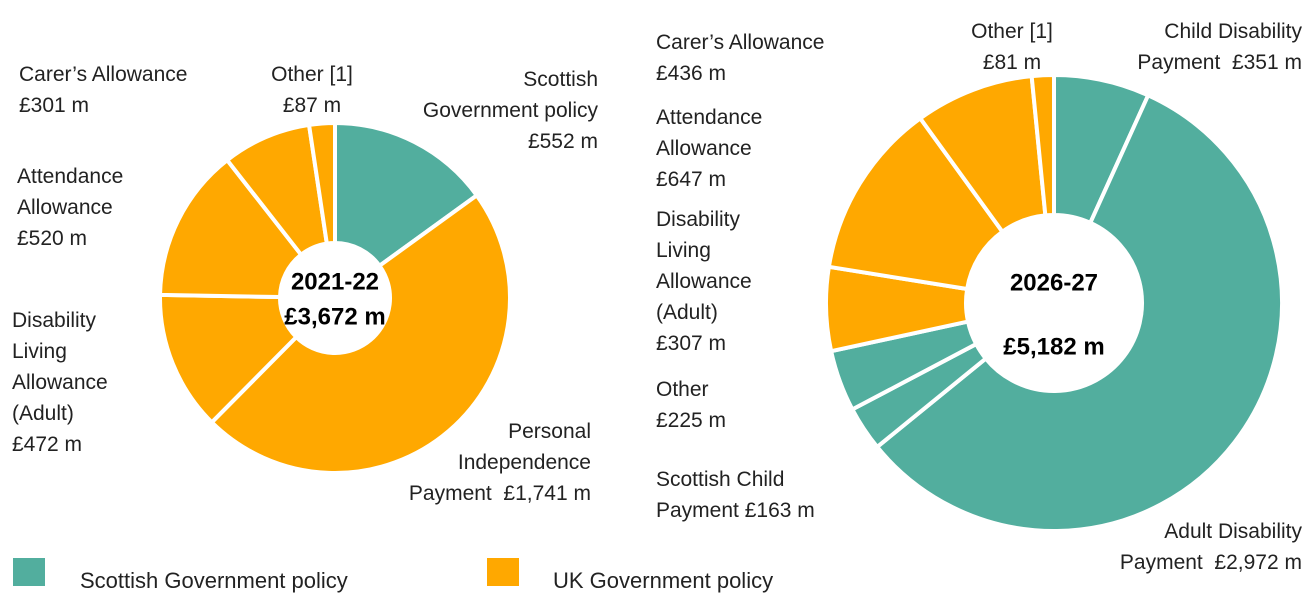 This screenshot has height=595, width=1308. What do you see at coordinates (312, 90) in the screenshot?
I see `slice-label-other-1: Other [1] £87 m` at bounding box center [312, 90].